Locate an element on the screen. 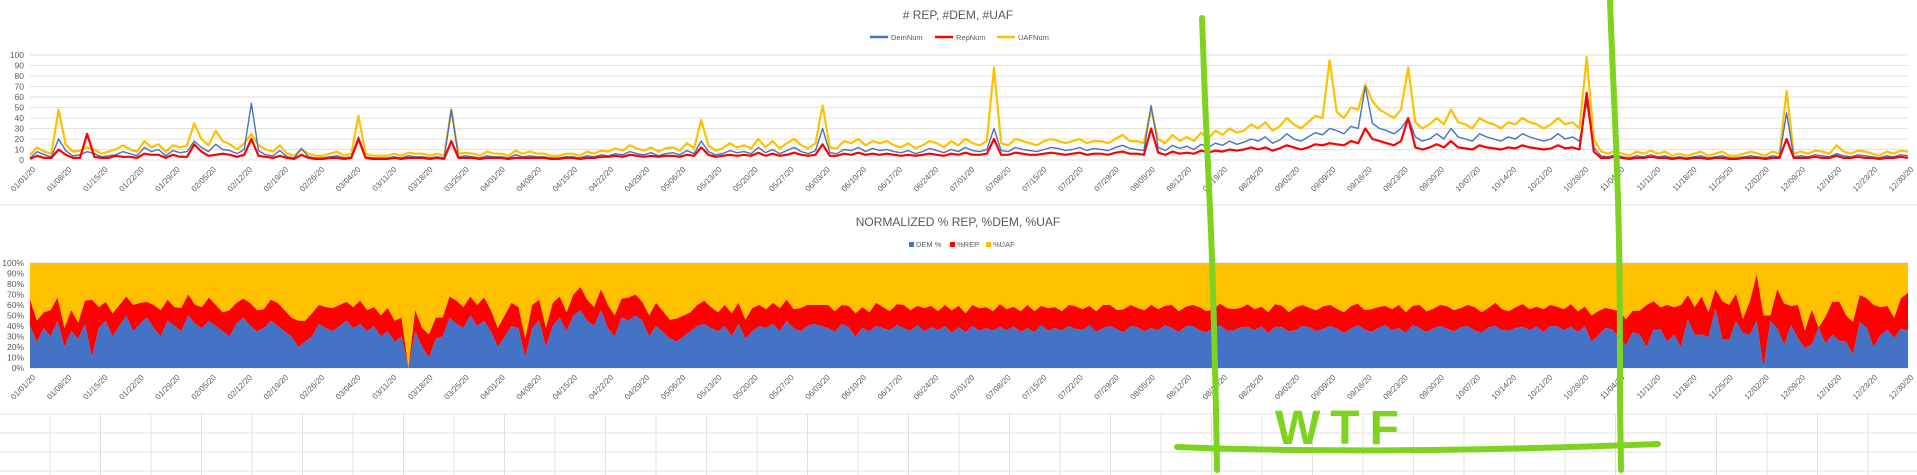 This screenshot has width=1917, height=475. x-tick-label: 05/06/20 is located at coordinates (673, 179).